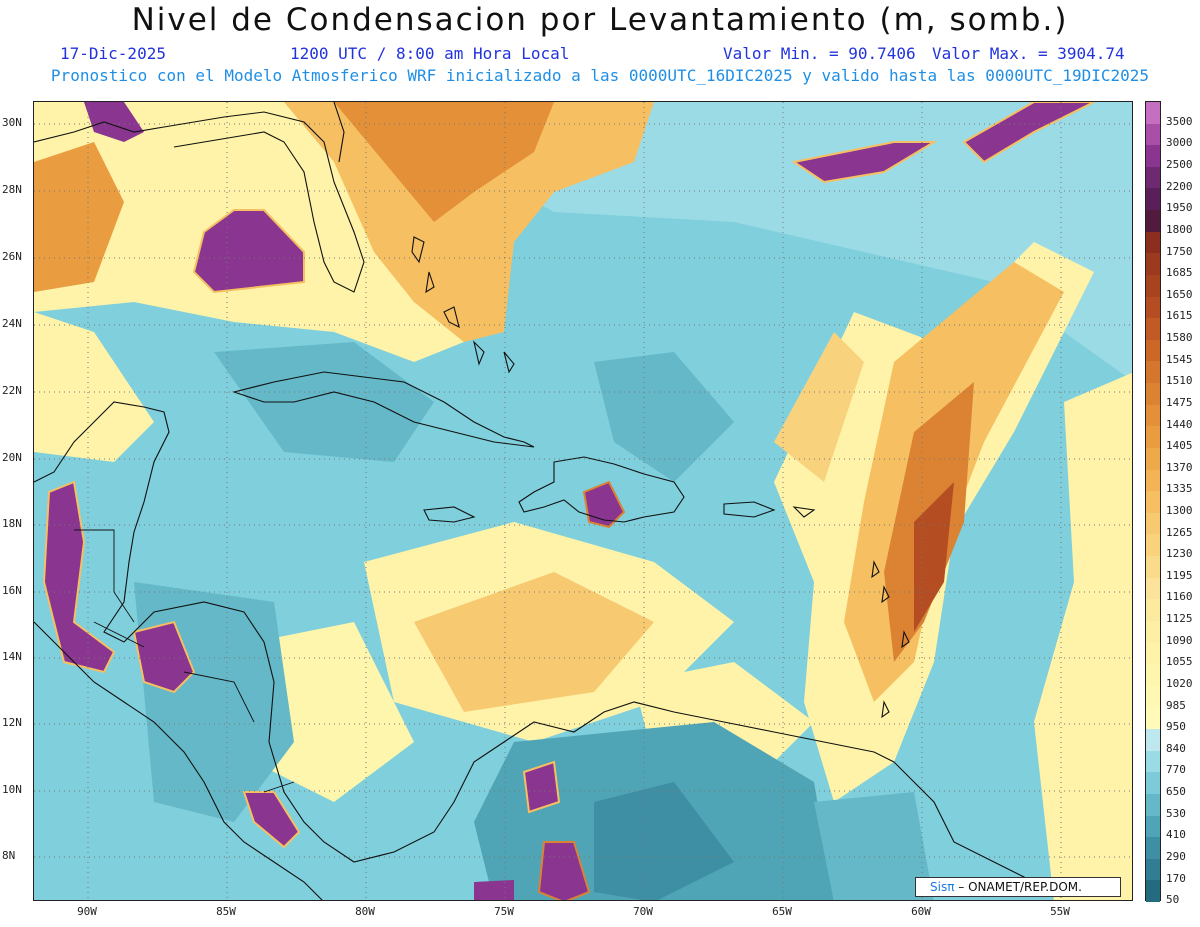 This screenshot has width=1200, height=927. Describe the element at coordinates (1179, 294) in the screenshot. I see `colorbar-label: 1650` at that location.